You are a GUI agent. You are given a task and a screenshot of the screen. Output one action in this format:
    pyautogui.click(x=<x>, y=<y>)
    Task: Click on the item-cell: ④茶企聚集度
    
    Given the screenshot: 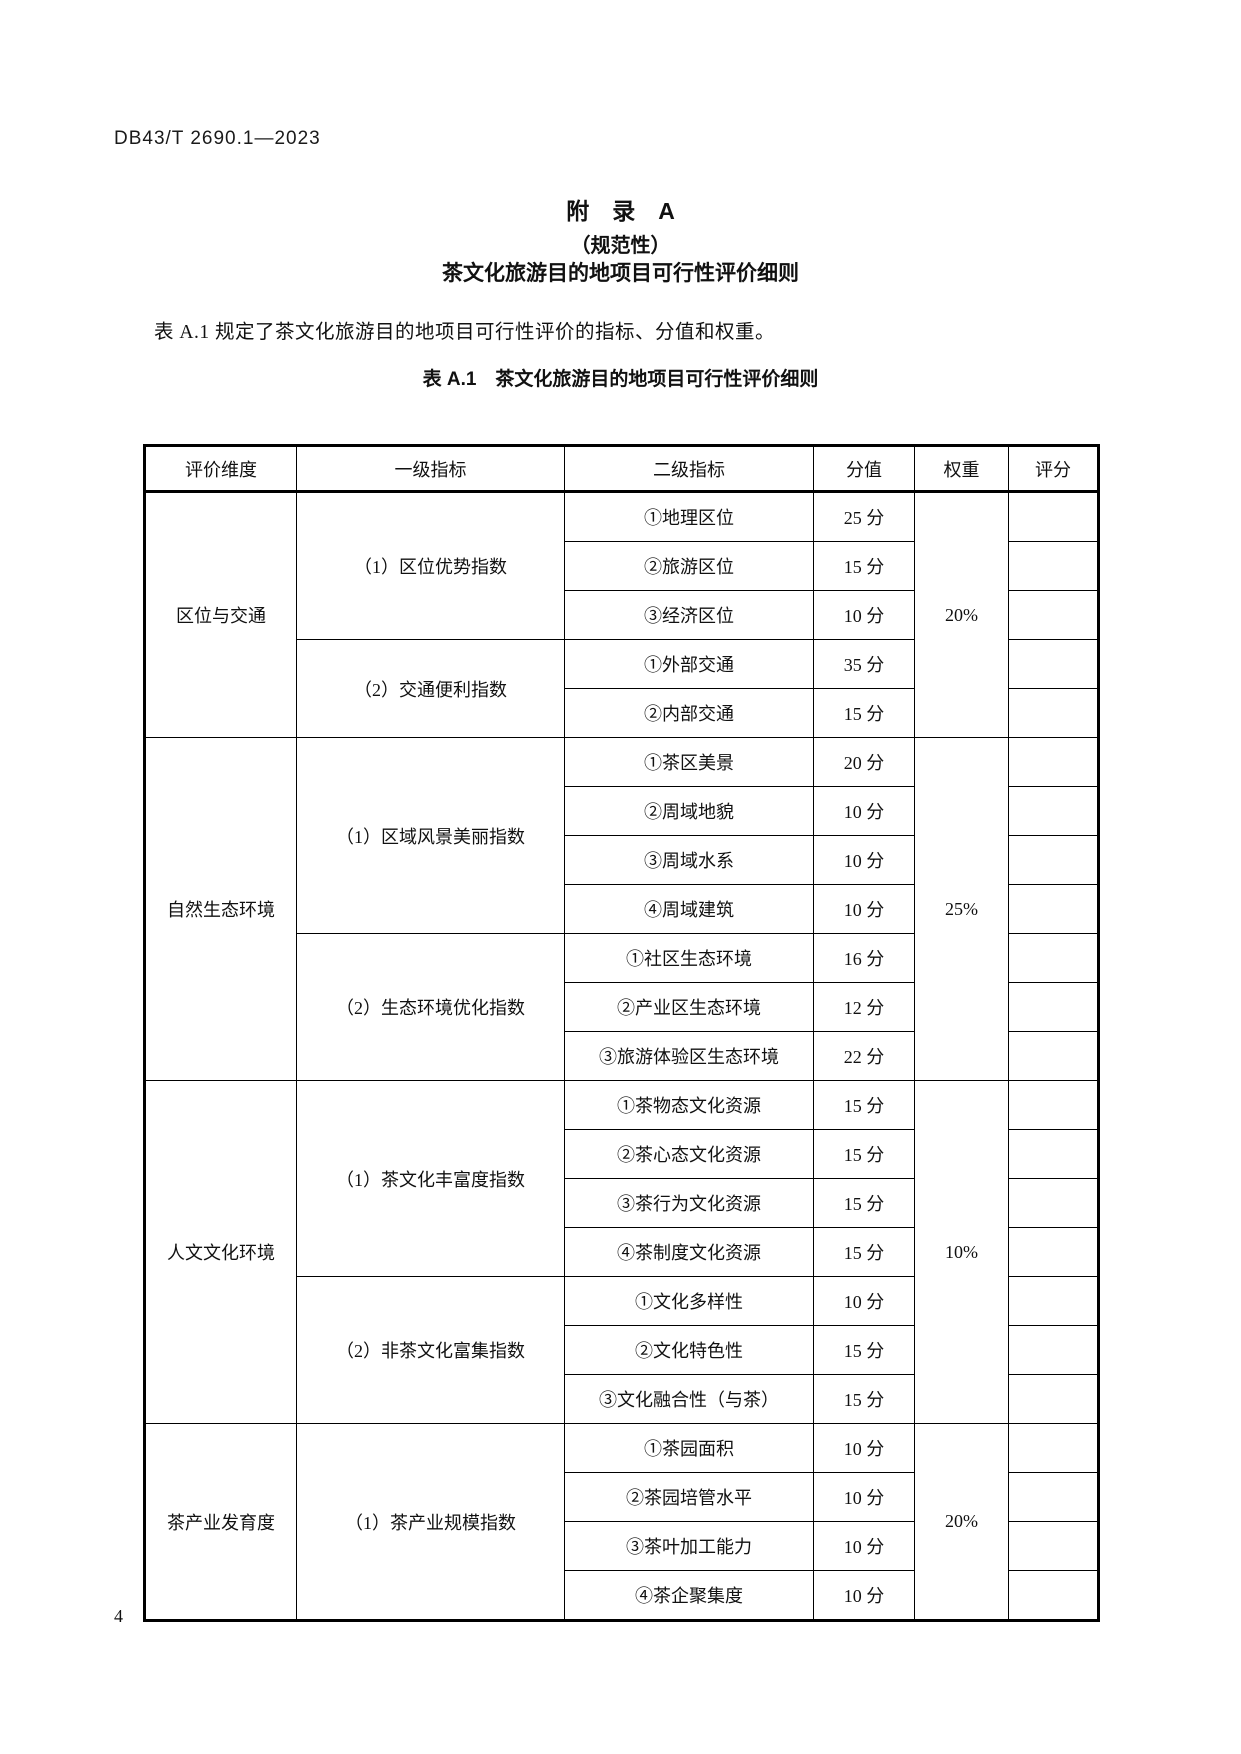 What is the action you would take?
    pyautogui.click(x=689, y=1595)
    